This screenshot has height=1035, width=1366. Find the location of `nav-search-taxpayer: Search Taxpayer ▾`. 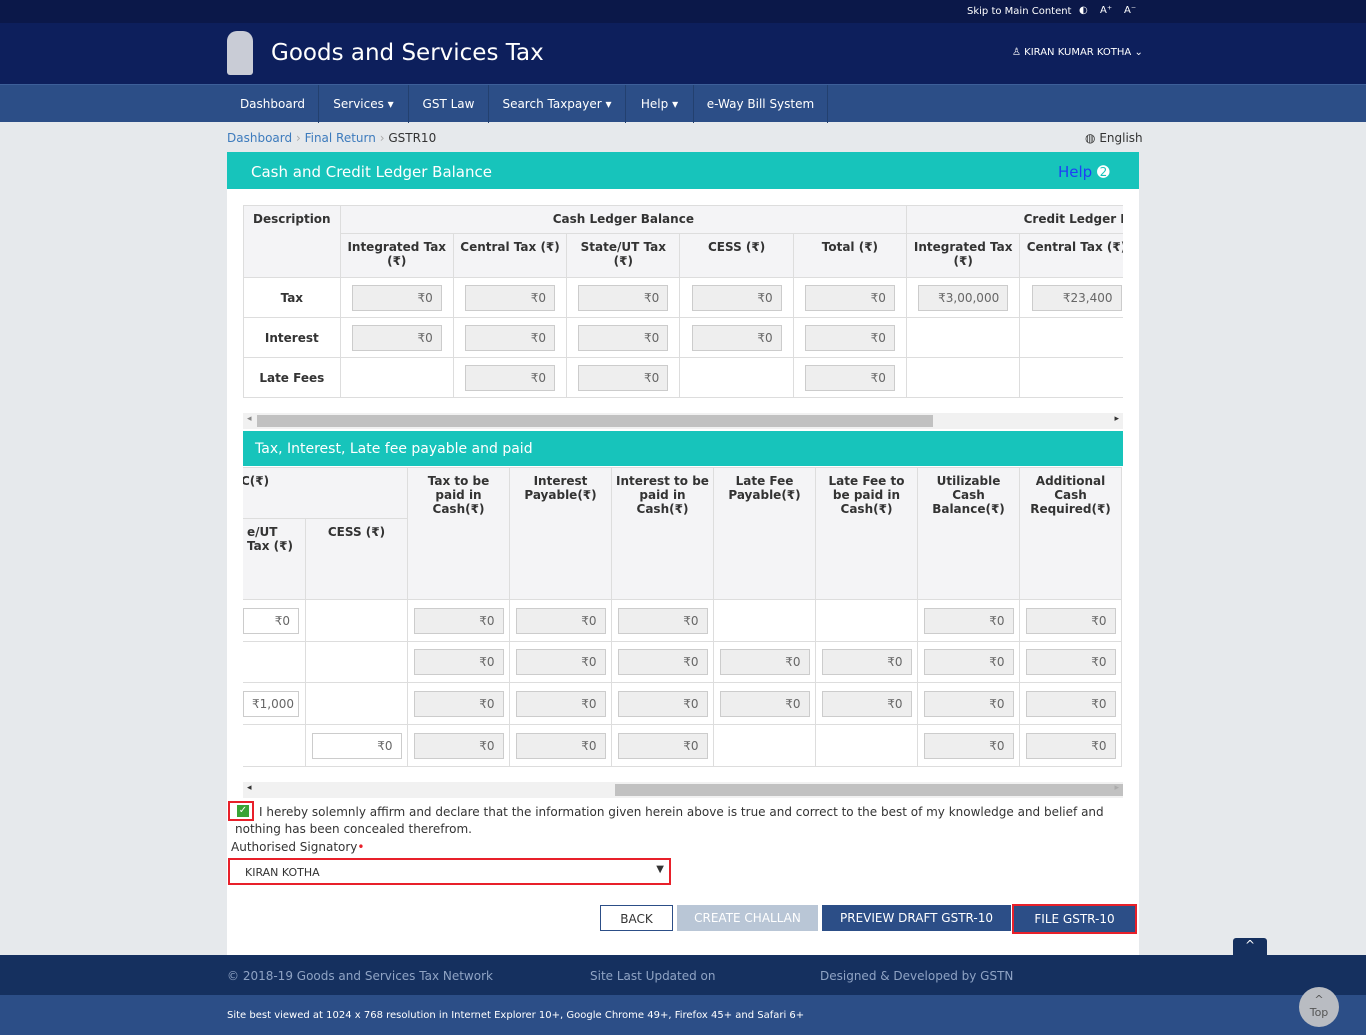

nav-search-taxpayer: Search Taxpayer ▾ is located at coordinates (557, 104).